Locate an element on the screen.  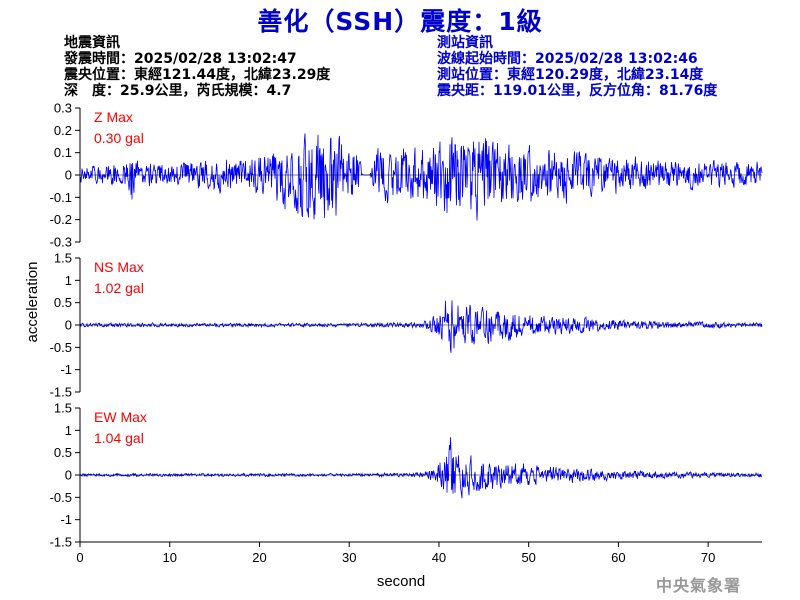
epicentral-distance: 震央距：119.01公里，反方位角：81.76度 is located at coordinates (577, 91).